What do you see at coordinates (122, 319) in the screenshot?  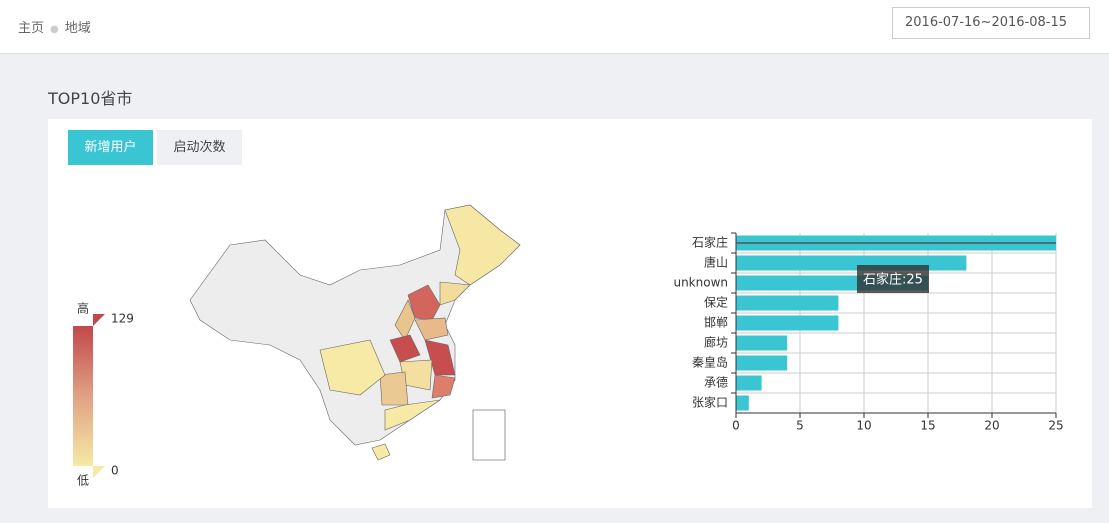 I see `visual-map-max: 129` at bounding box center [122, 319].